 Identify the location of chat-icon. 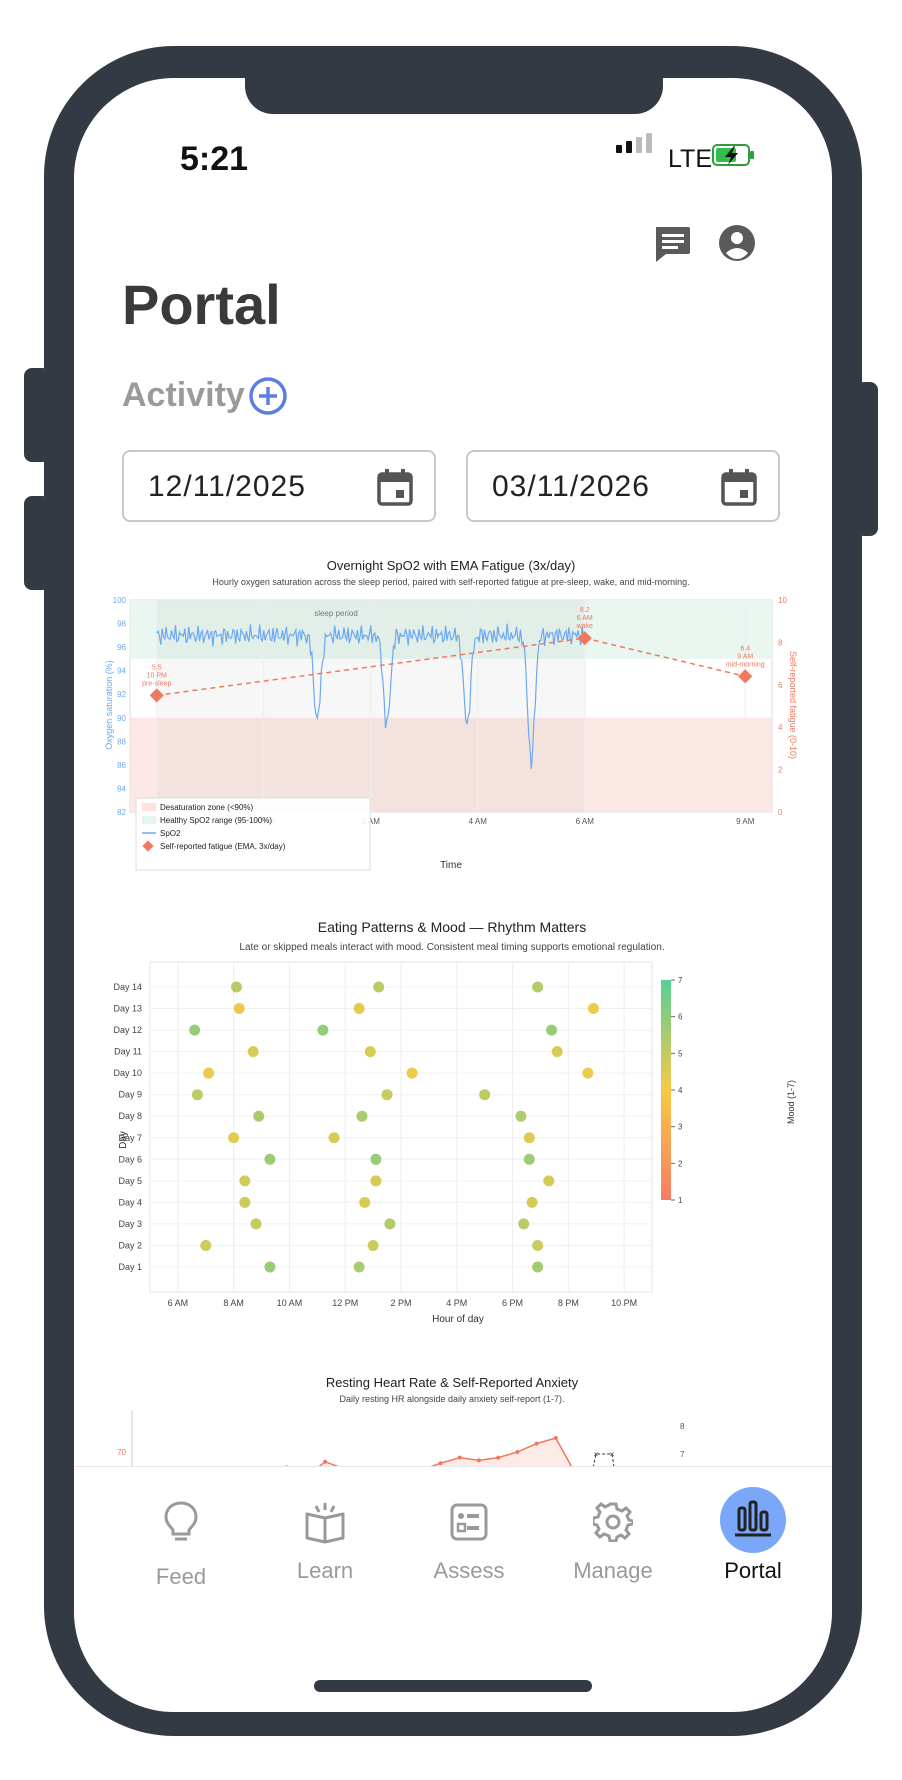
(672, 244).